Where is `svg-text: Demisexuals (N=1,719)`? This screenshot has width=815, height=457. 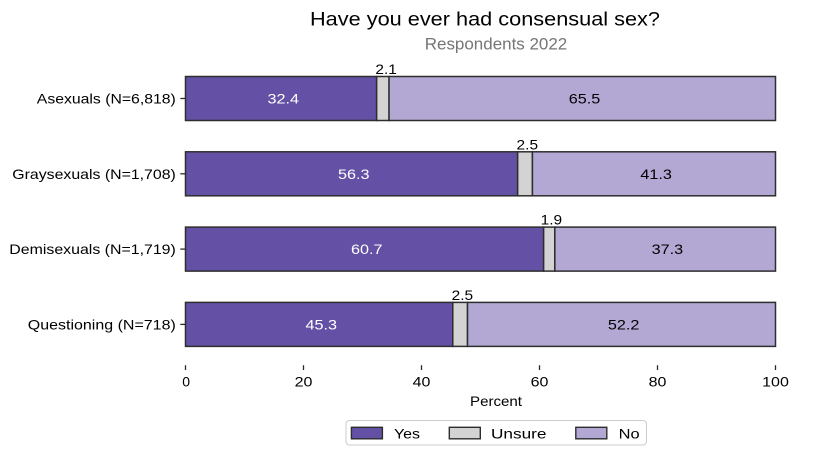
svg-text: Demisexuals (N=1,719) is located at coordinates (92, 249).